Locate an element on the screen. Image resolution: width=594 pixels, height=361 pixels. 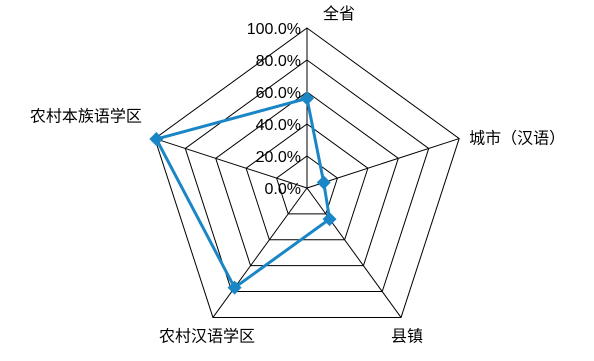
tick-label: 20.0% is located at coordinates (278, 157).